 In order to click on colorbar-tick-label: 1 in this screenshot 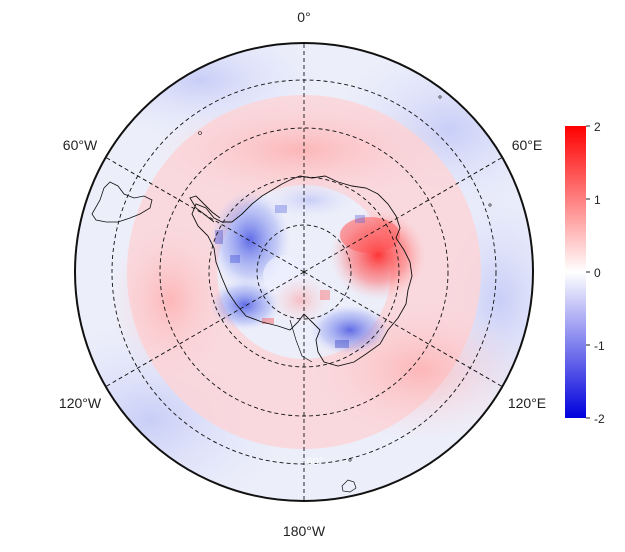, I will do `click(597, 200)`.